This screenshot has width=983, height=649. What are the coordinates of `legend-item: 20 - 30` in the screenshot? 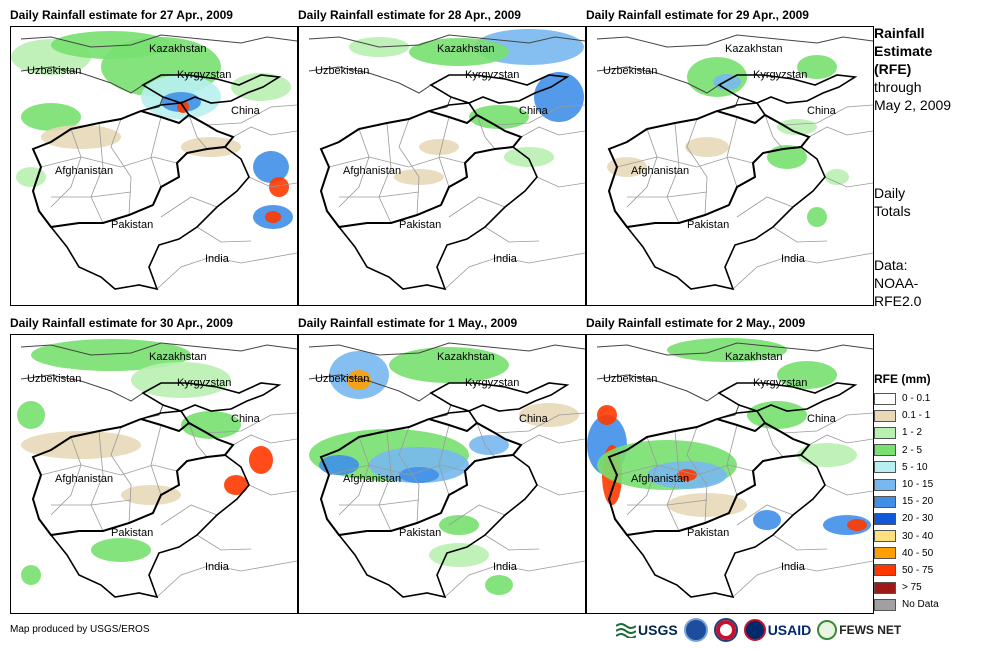 It's located at (906, 518).